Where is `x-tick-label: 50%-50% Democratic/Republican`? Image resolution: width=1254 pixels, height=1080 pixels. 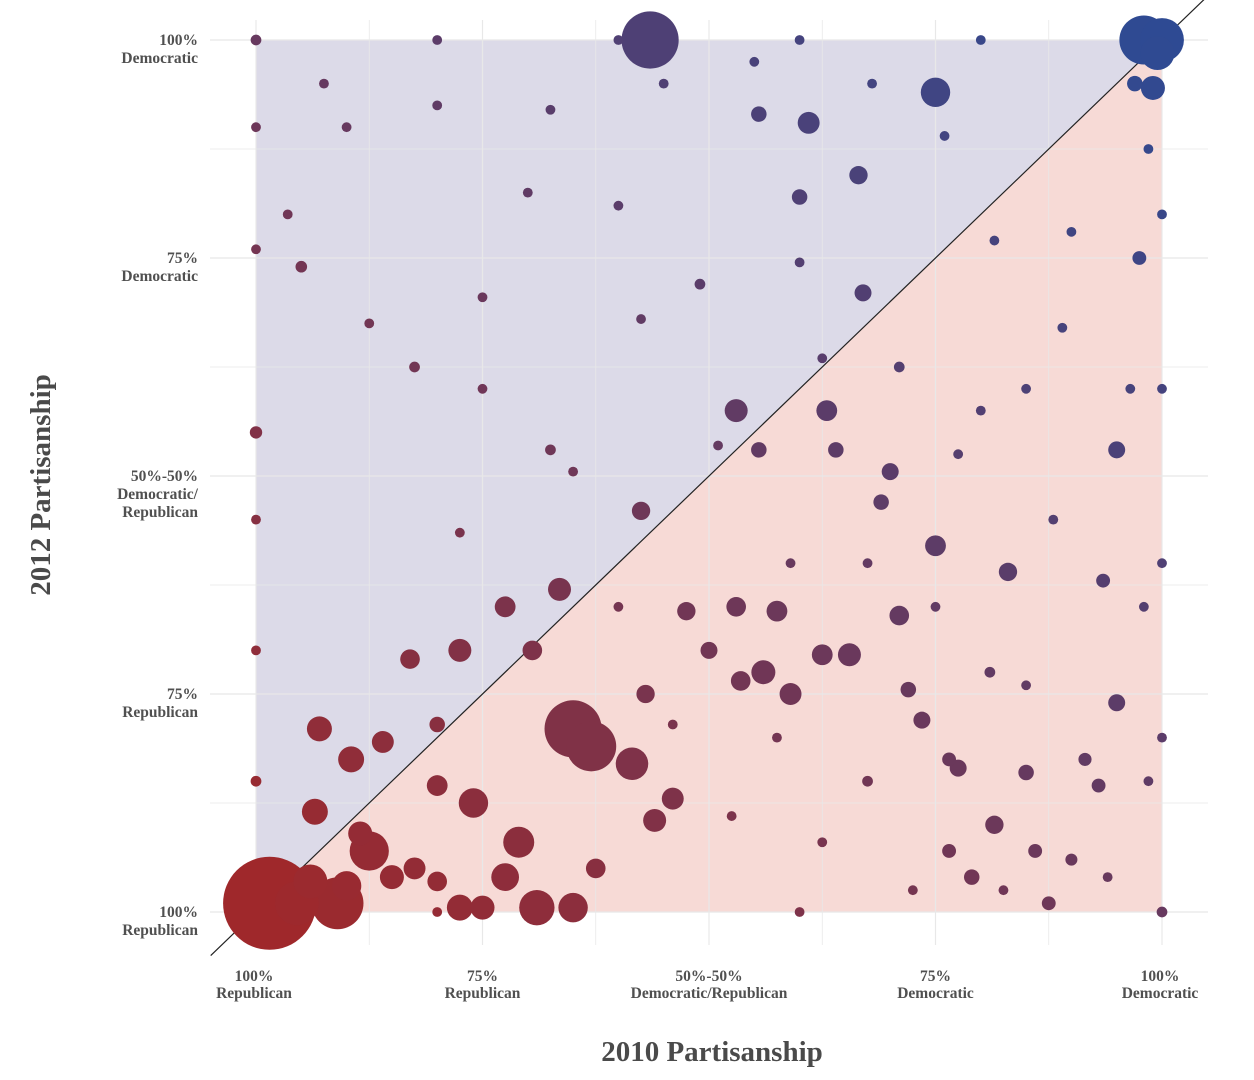 x-tick-label: 50%-50% Democratic/Republican is located at coordinates (709, 985).